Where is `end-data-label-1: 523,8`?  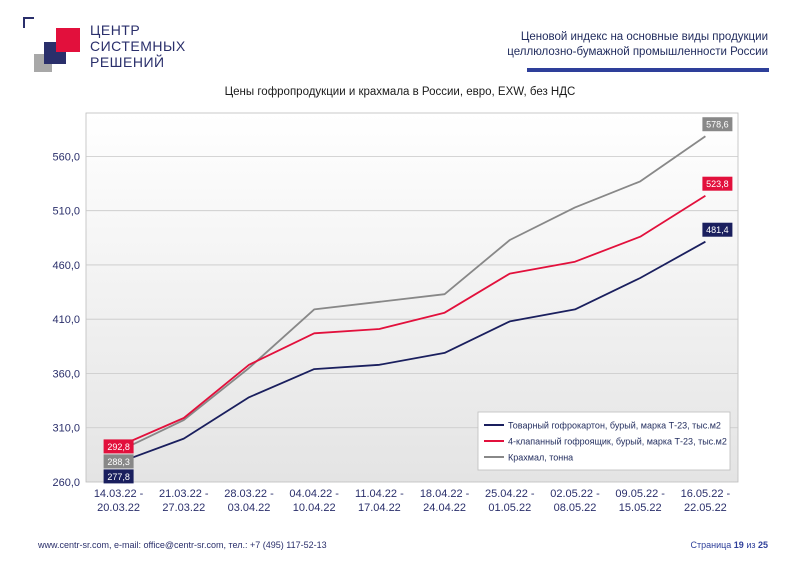 end-data-label-1: 523,8 is located at coordinates (717, 184).